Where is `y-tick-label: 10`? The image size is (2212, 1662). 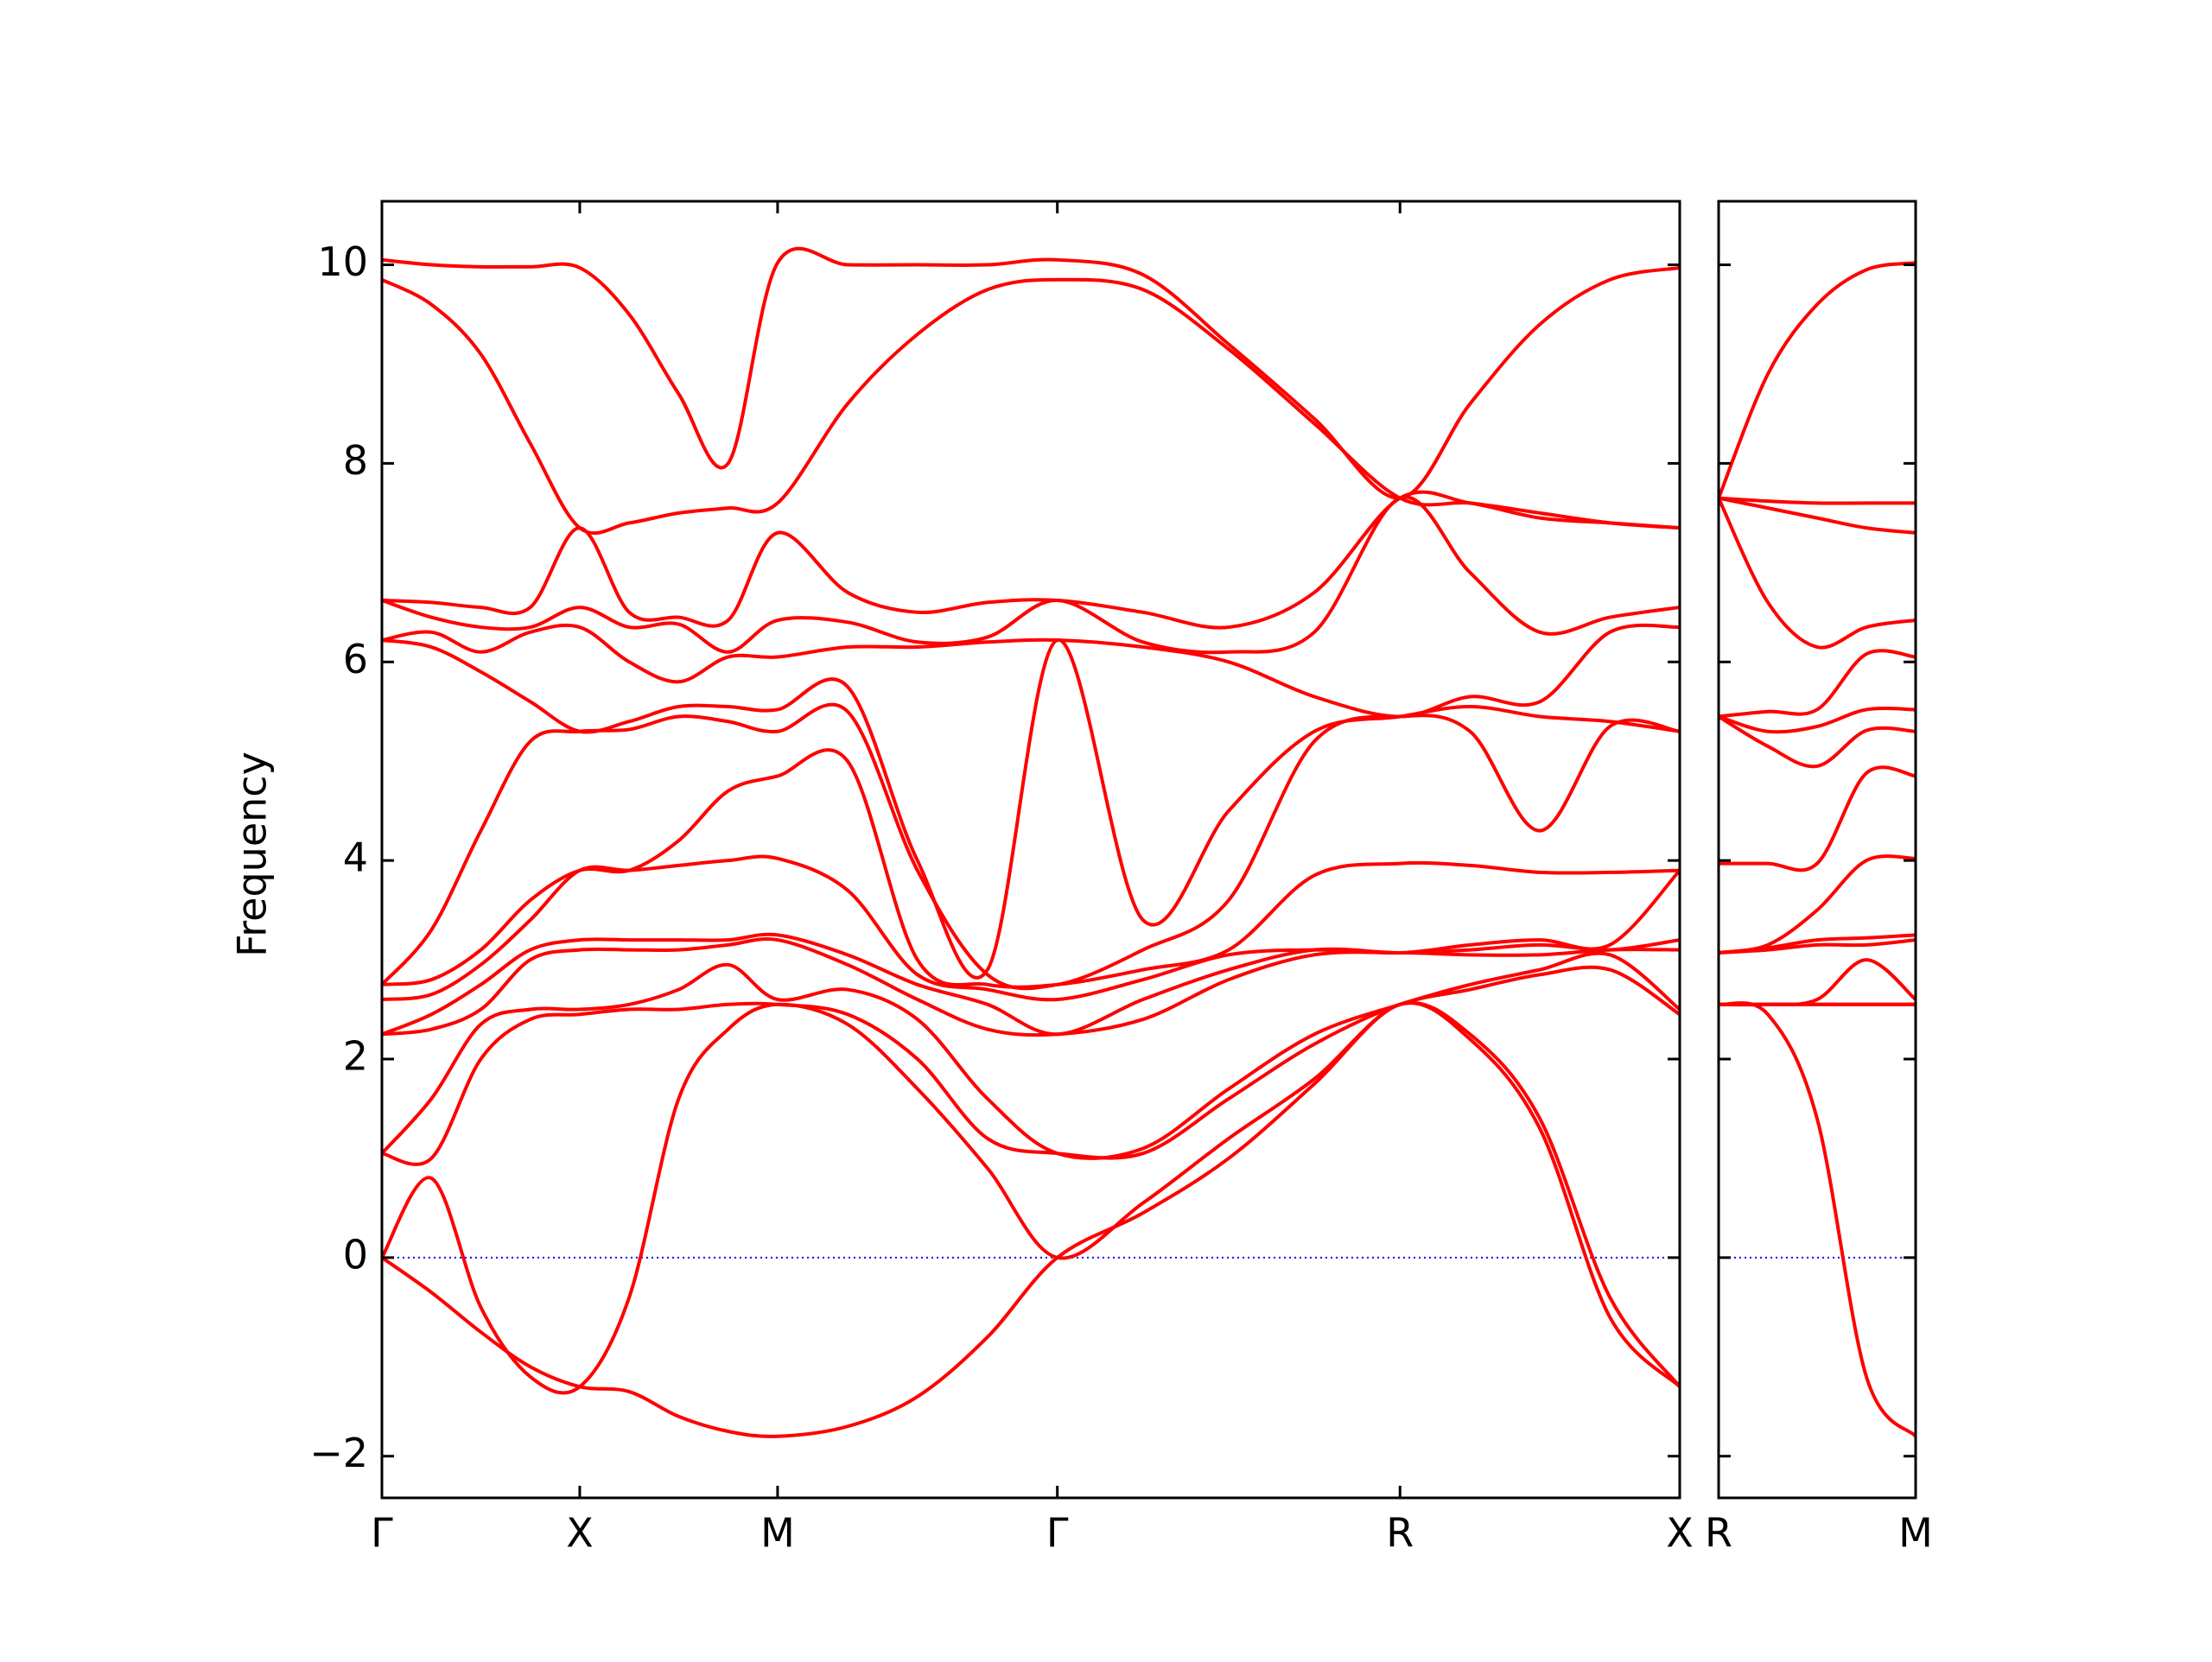 y-tick-label: 10 is located at coordinates (342, 261).